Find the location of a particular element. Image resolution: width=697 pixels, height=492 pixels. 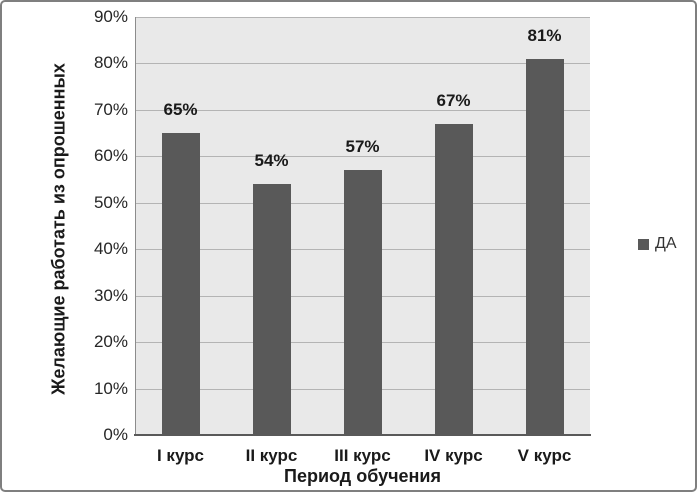

bar-III курс is located at coordinates (362, 302).